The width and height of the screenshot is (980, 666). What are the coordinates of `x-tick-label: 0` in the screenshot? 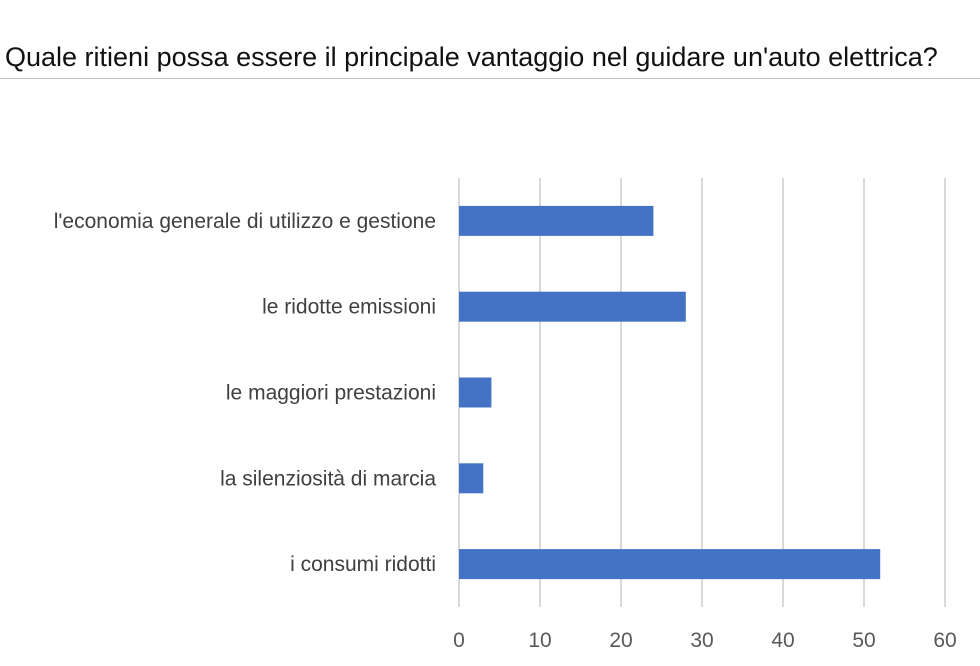 It's located at (459, 640).